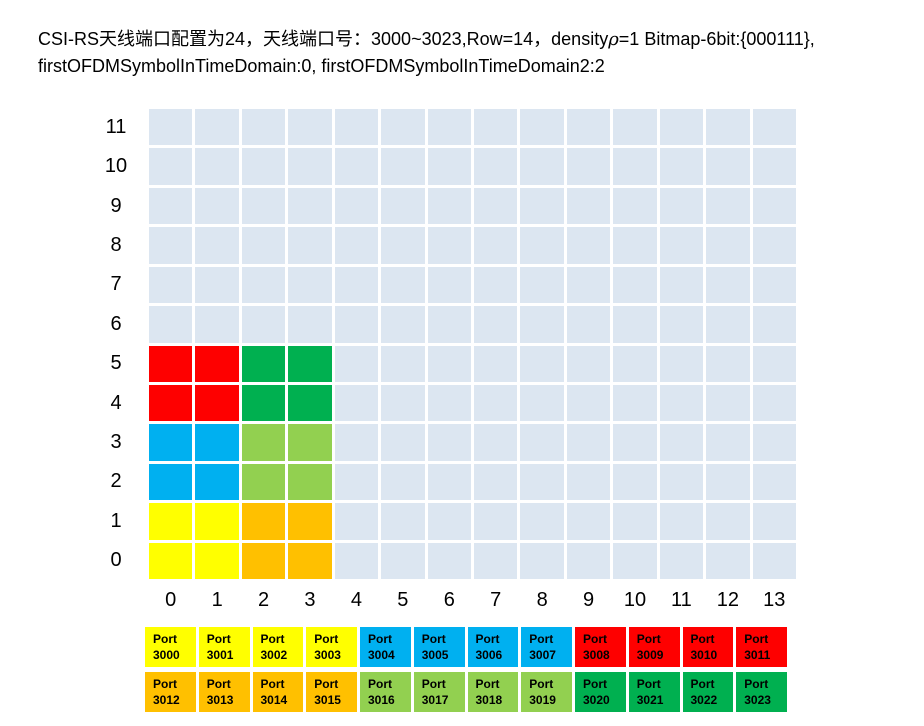  What do you see at coordinates (217, 206) in the screenshot?
I see `grid-cell-sym1-sc9` at bounding box center [217, 206].